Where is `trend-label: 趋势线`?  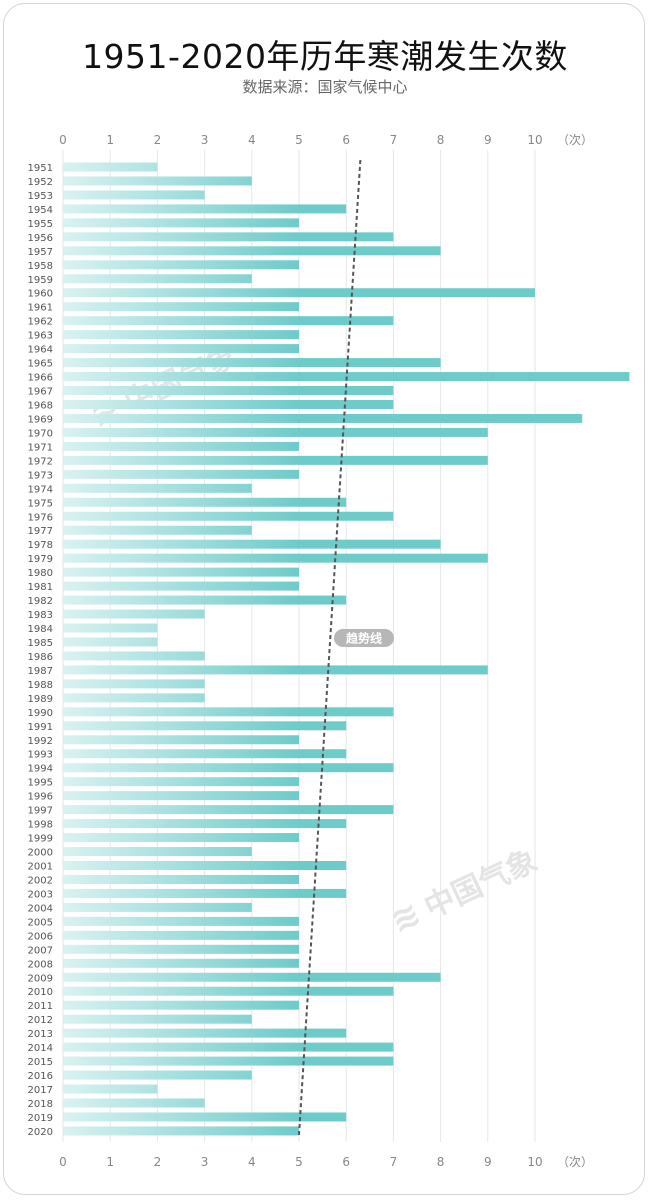 trend-label: 趋势线 is located at coordinates (364, 638).